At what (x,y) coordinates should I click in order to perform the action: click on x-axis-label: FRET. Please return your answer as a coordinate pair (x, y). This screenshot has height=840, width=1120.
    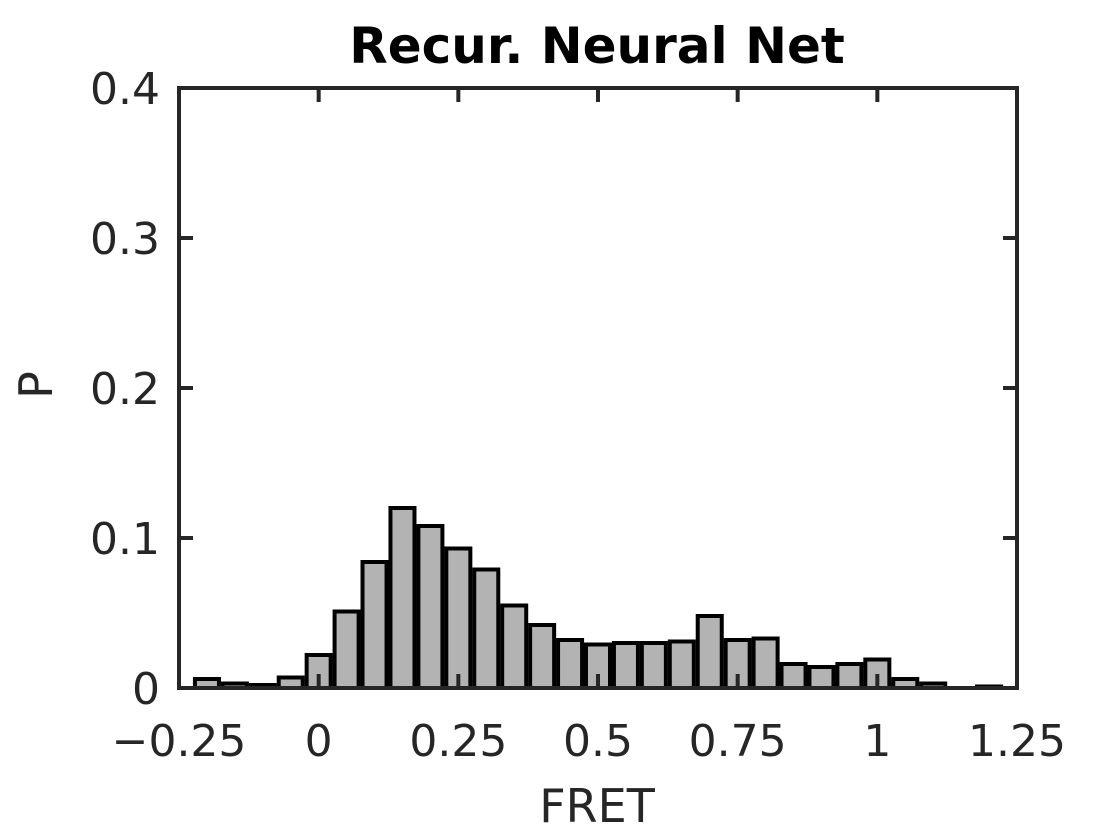
    Looking at the image, I should click on (597, 806).